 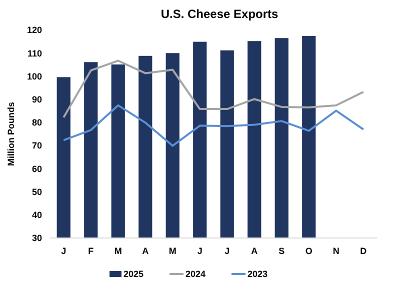 I want to click on y-tick-label: 90, so click(x=37, y=99).